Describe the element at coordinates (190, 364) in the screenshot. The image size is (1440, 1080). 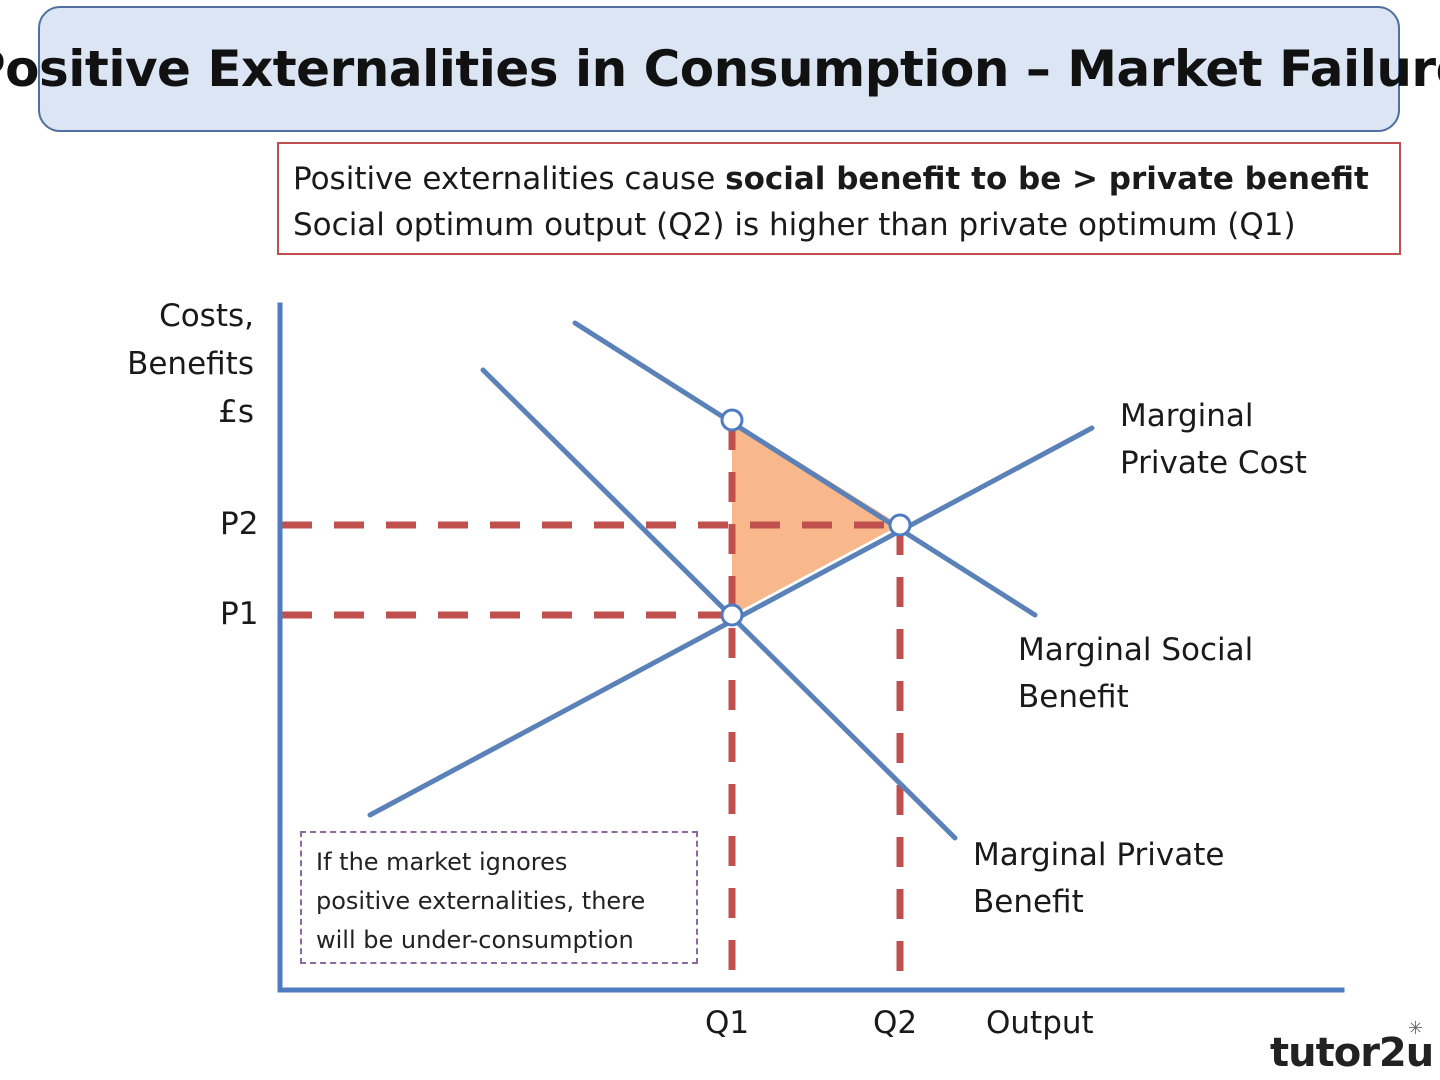
I see `y-axis-label-line-2: Benefits` at that location.